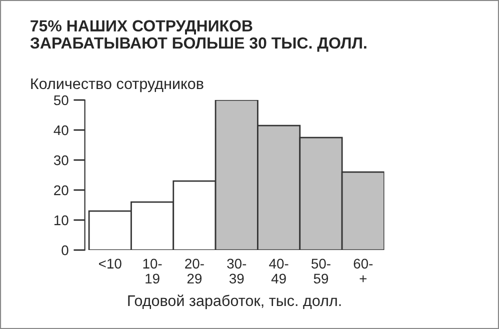 The height and width of the screenshot is (329, 499). What do you see at coordinates (198, 36) in the screenshot?
I see `chart-title: 75% НАШИХ СОТРУДНИКОВ ЗАРАБАТЫВАЮТ БОЛЬШЕ 30 ТЫС. ДОЛЛ.` at bounding box center [198, 36].